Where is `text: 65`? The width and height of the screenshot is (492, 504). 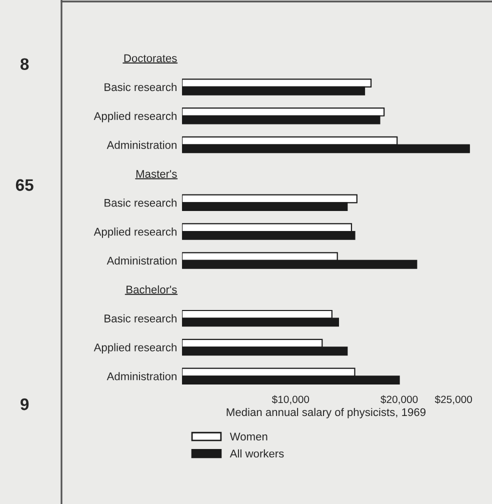 text: 65 is located at coordinates (25, 185).